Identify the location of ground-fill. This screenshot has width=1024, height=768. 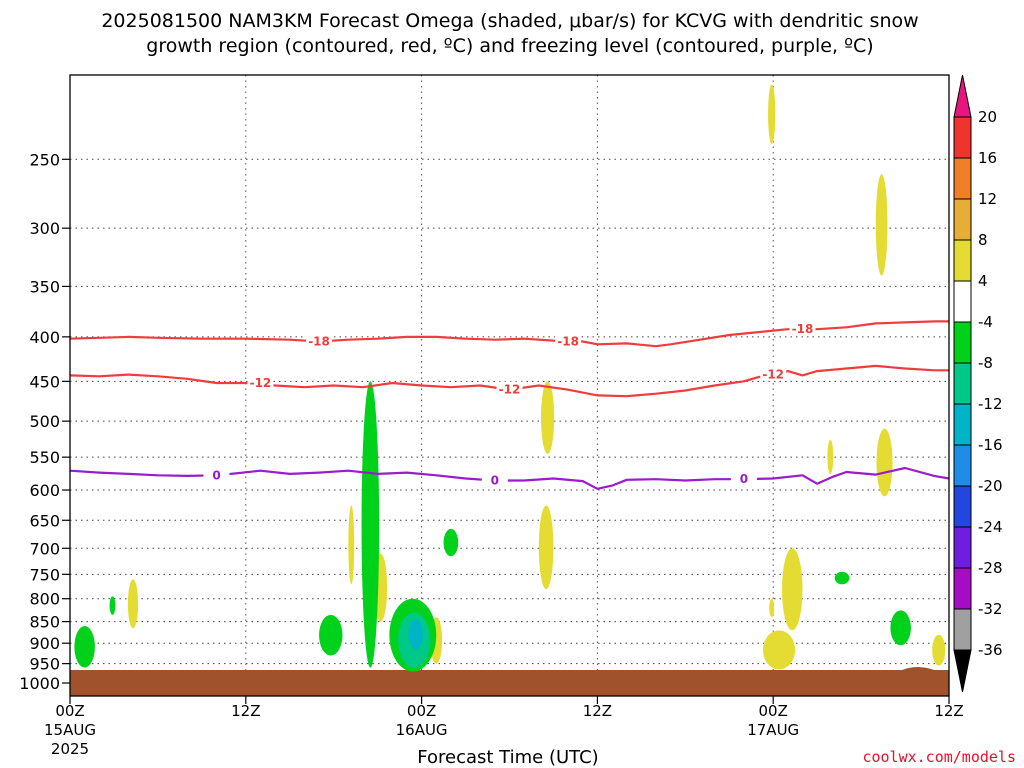
(509, 683).